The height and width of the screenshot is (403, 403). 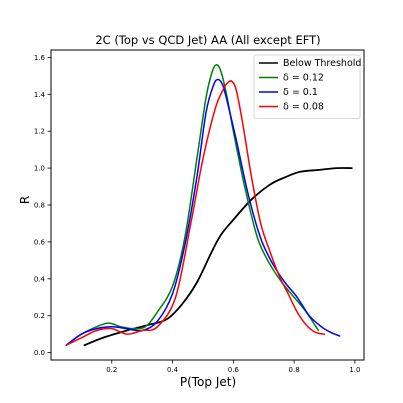 I want to click on x-tick-label: 0.6, so click(x=234, y=370).